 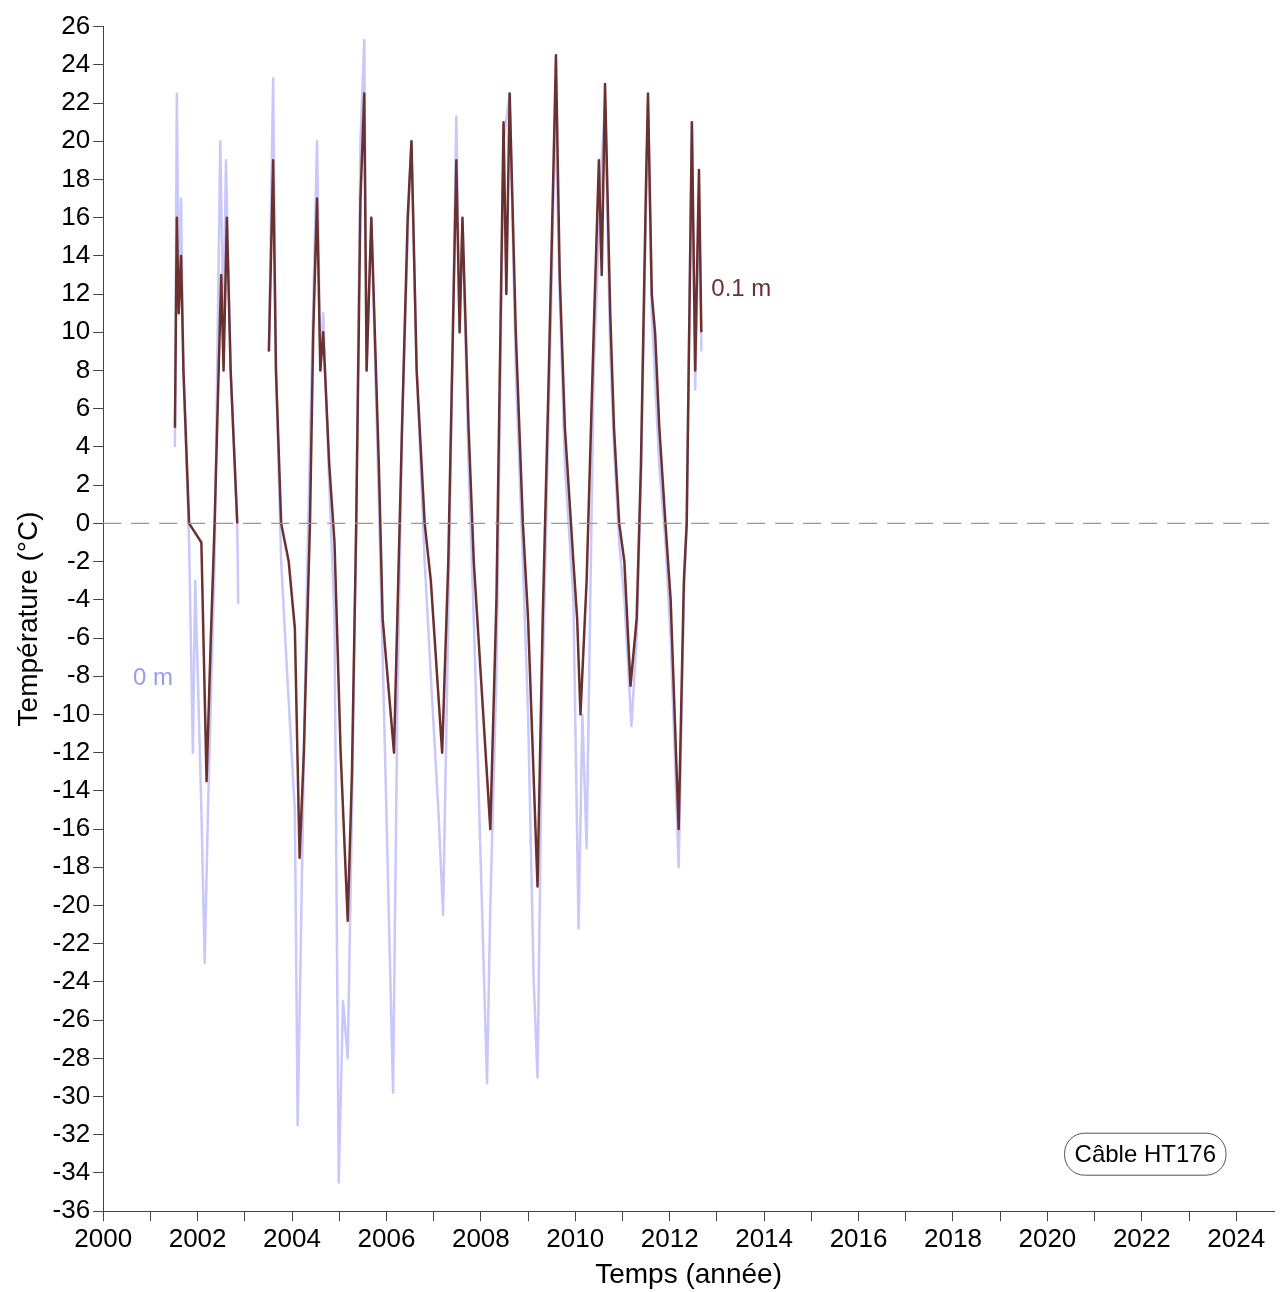 What do you see at coordinates (76, 24) in the screenshot?
I see `y-tick-label: 26` at bounding box center [76, 24].